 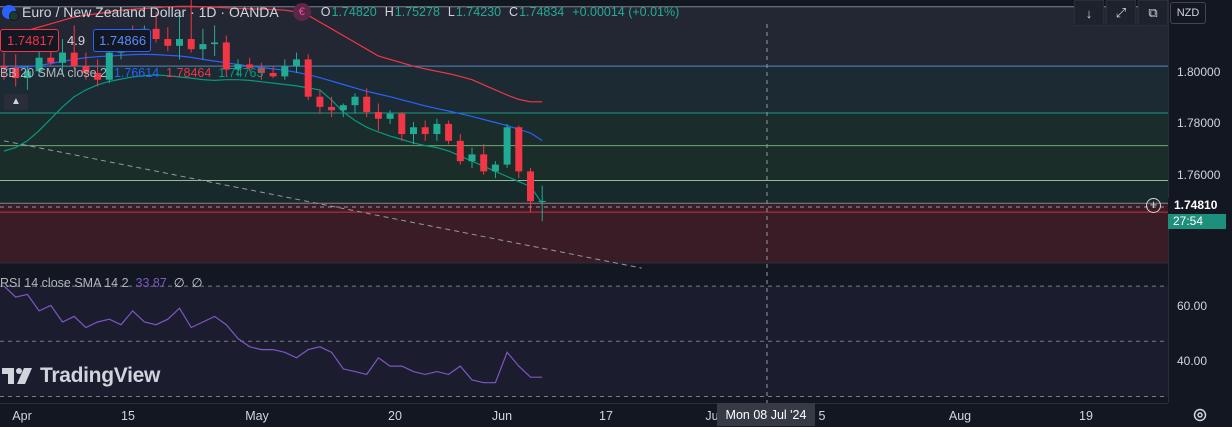 What do you see at coordinates (257, 416) in the screenshot?
I see `time-tick: May` at bounding box center [257, 416].